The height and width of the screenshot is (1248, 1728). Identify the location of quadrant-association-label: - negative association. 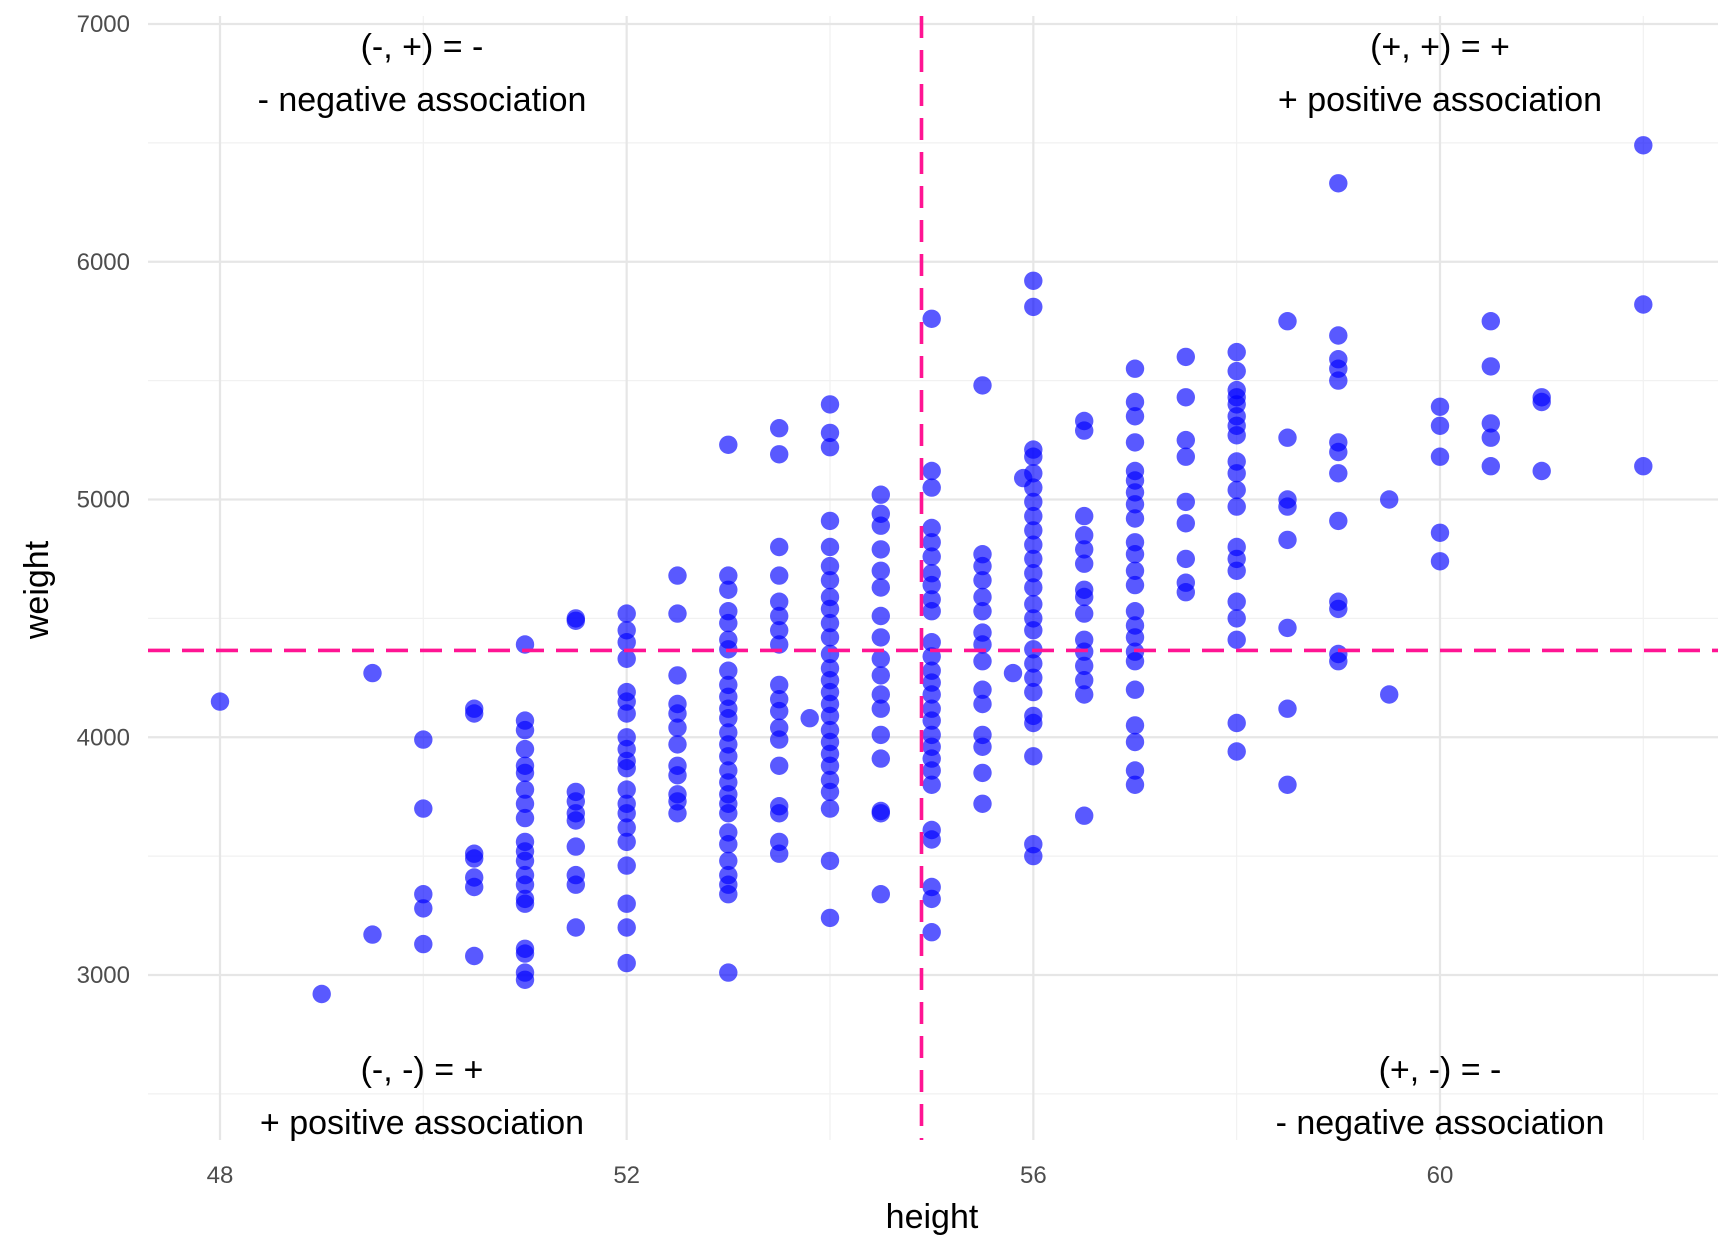
(1440, 1123).